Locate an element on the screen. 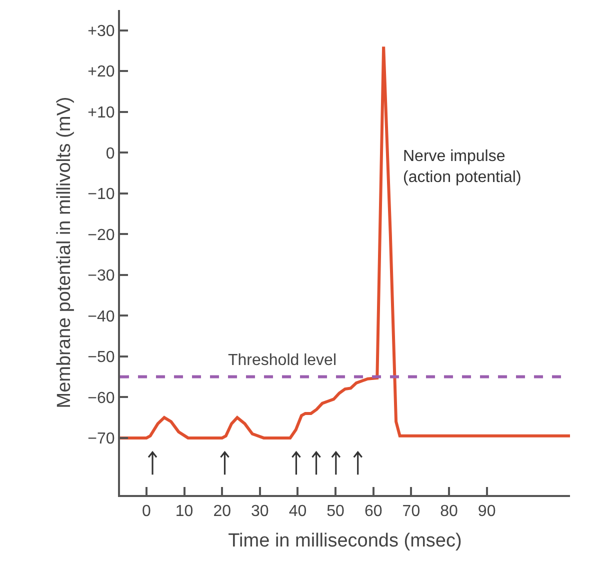 The image size is (594, 565). x-tick-label: 70 is located at coordinates (411, 511).